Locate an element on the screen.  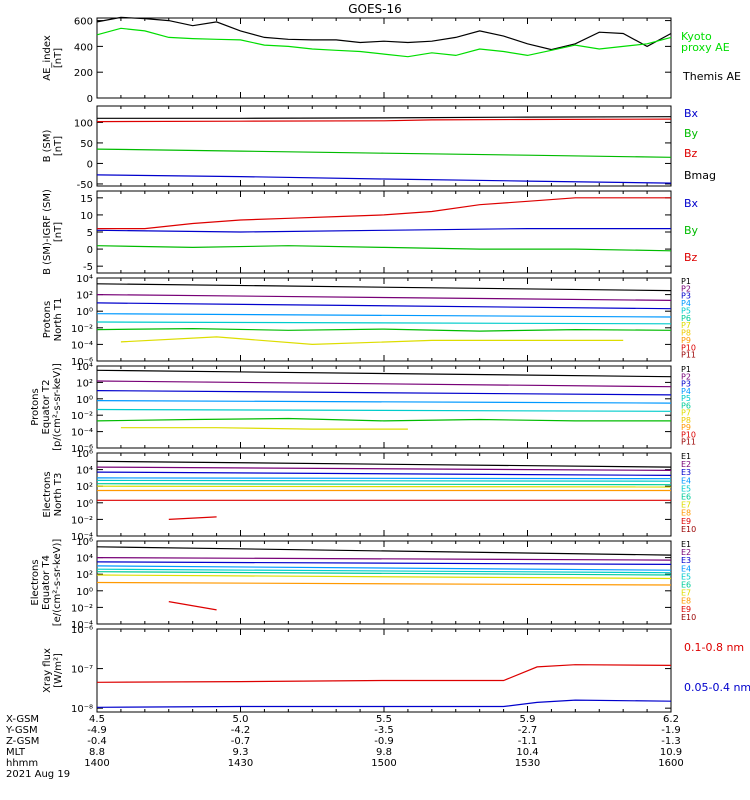
y-tick-label: -5 is located at coordinates (88, 267).